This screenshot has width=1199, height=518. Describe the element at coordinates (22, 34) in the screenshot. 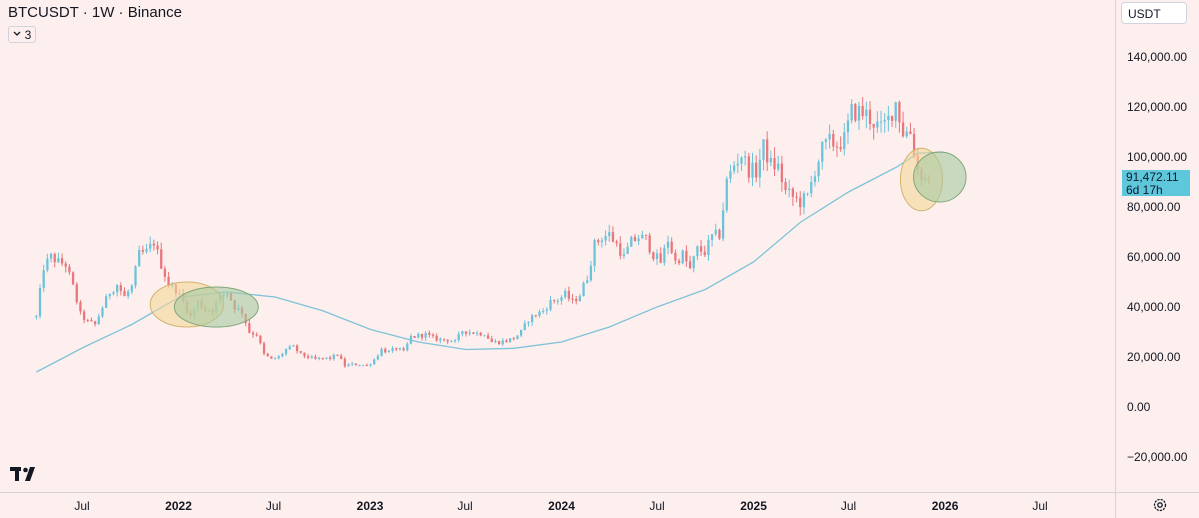

I see `indicators-collapse-button: 3` at that location.